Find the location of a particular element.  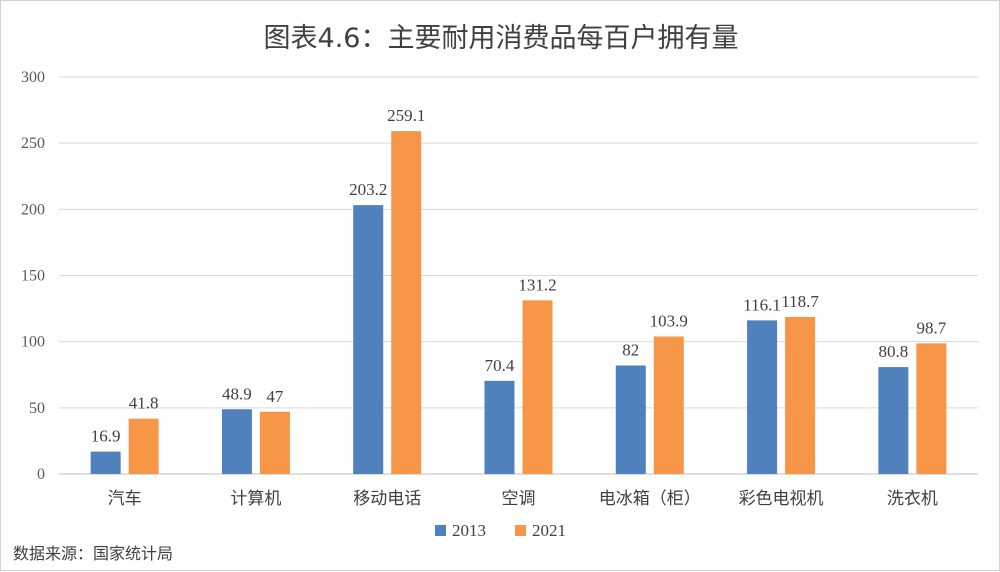

source-note: 数据来源：国家统计局 is located at coordinates (93, 553).